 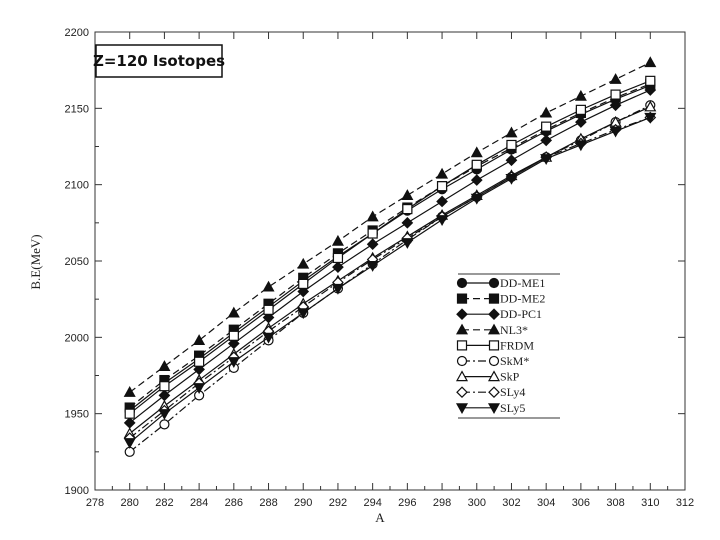 What do you see at coordinates (522, 299) in the screenshot?
I see `legend-label: DD-ME2` at bounding box center [522, 299].